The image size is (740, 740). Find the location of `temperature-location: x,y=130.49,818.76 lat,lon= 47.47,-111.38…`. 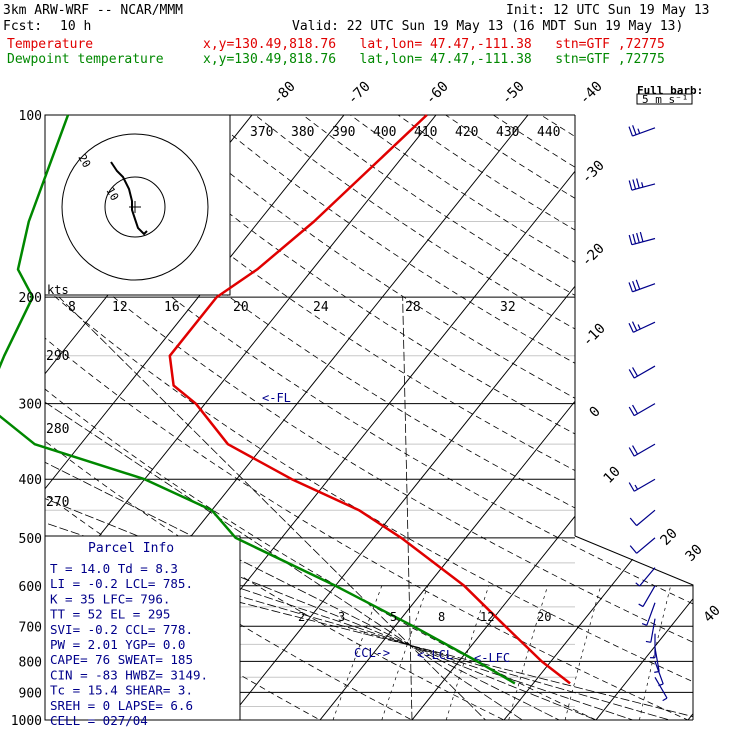

temperature-location: x,y=130.49,818.76 lat,lon= 47.47,-111.38… is located at coordinates (434, 44).